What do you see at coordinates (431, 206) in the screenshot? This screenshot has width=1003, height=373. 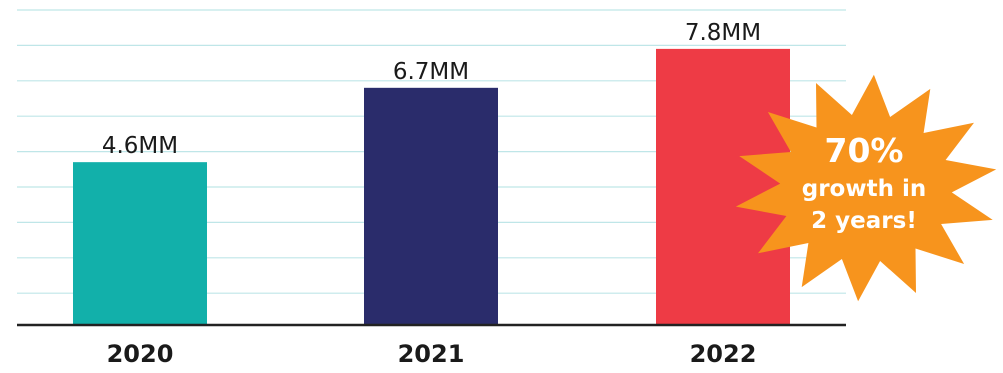 I see `bar-2021` at bounding box center [431, 206].